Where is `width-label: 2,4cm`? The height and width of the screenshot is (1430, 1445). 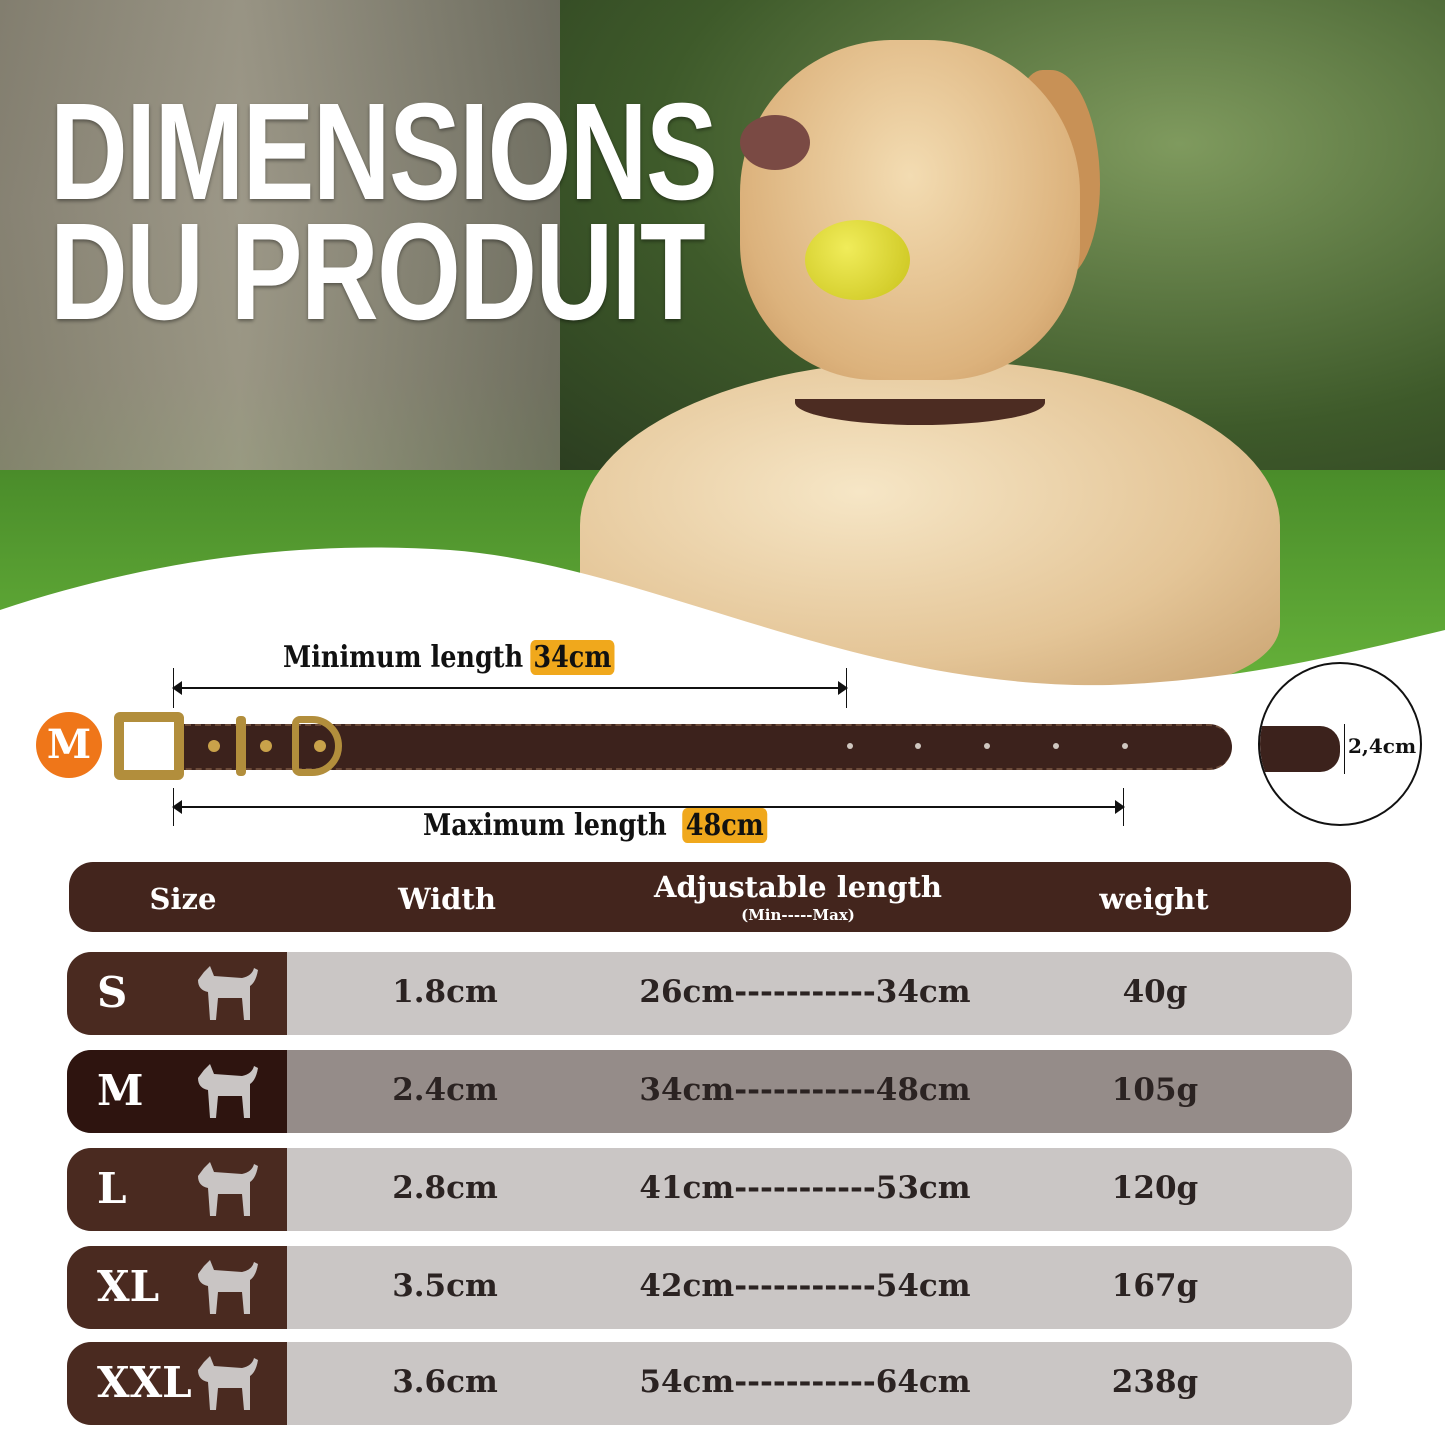
width-label: 2,4cm is located at coordinates (1382, 746).